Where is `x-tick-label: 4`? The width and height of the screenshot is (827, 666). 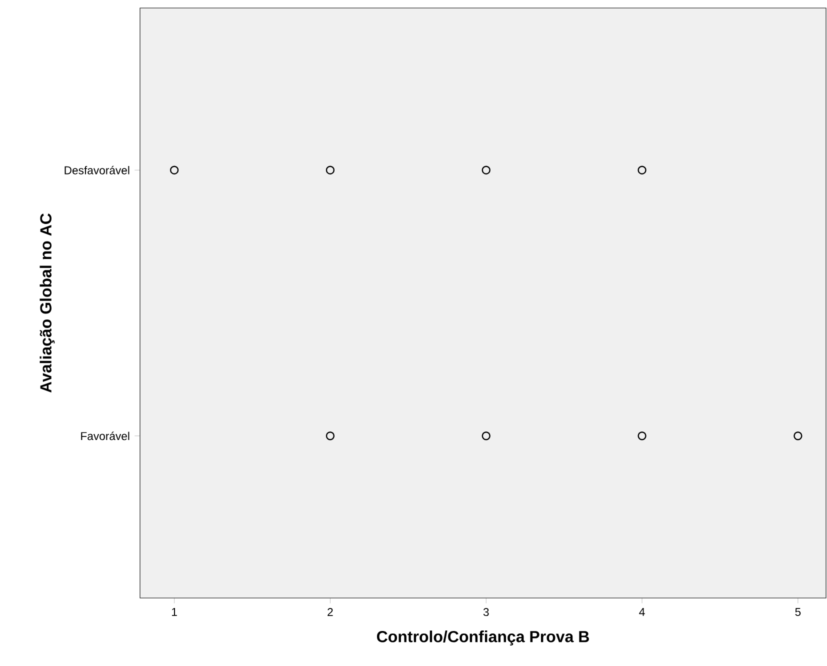 x-tick-label: 4 is located at coordinates (642, 612).